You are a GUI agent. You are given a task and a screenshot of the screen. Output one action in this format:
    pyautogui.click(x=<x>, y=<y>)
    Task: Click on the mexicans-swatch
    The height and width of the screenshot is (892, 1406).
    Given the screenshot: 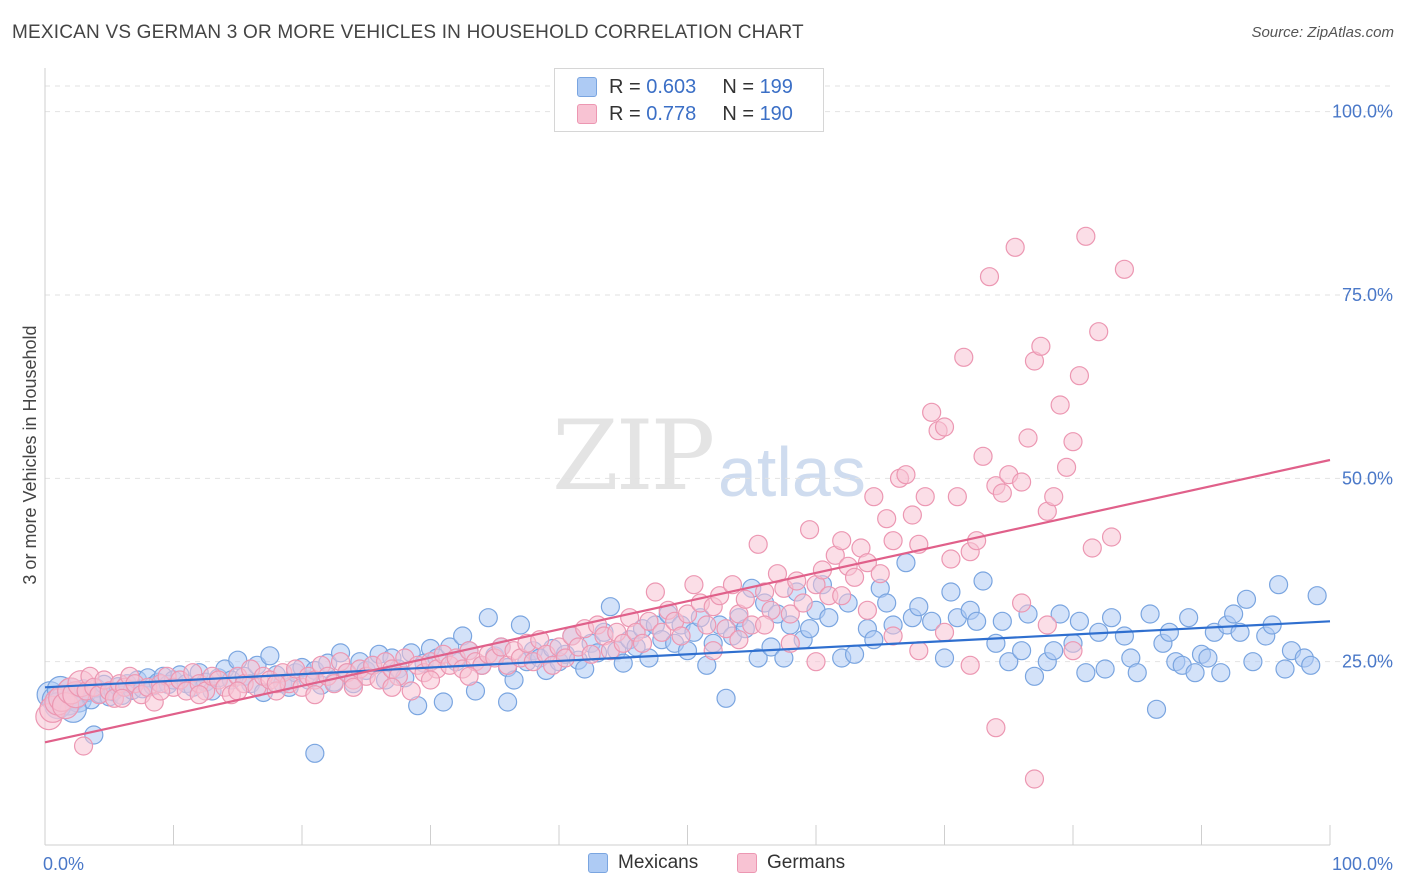 What is the action you would take?
    pyautogui.click(x=587, y=87)
    